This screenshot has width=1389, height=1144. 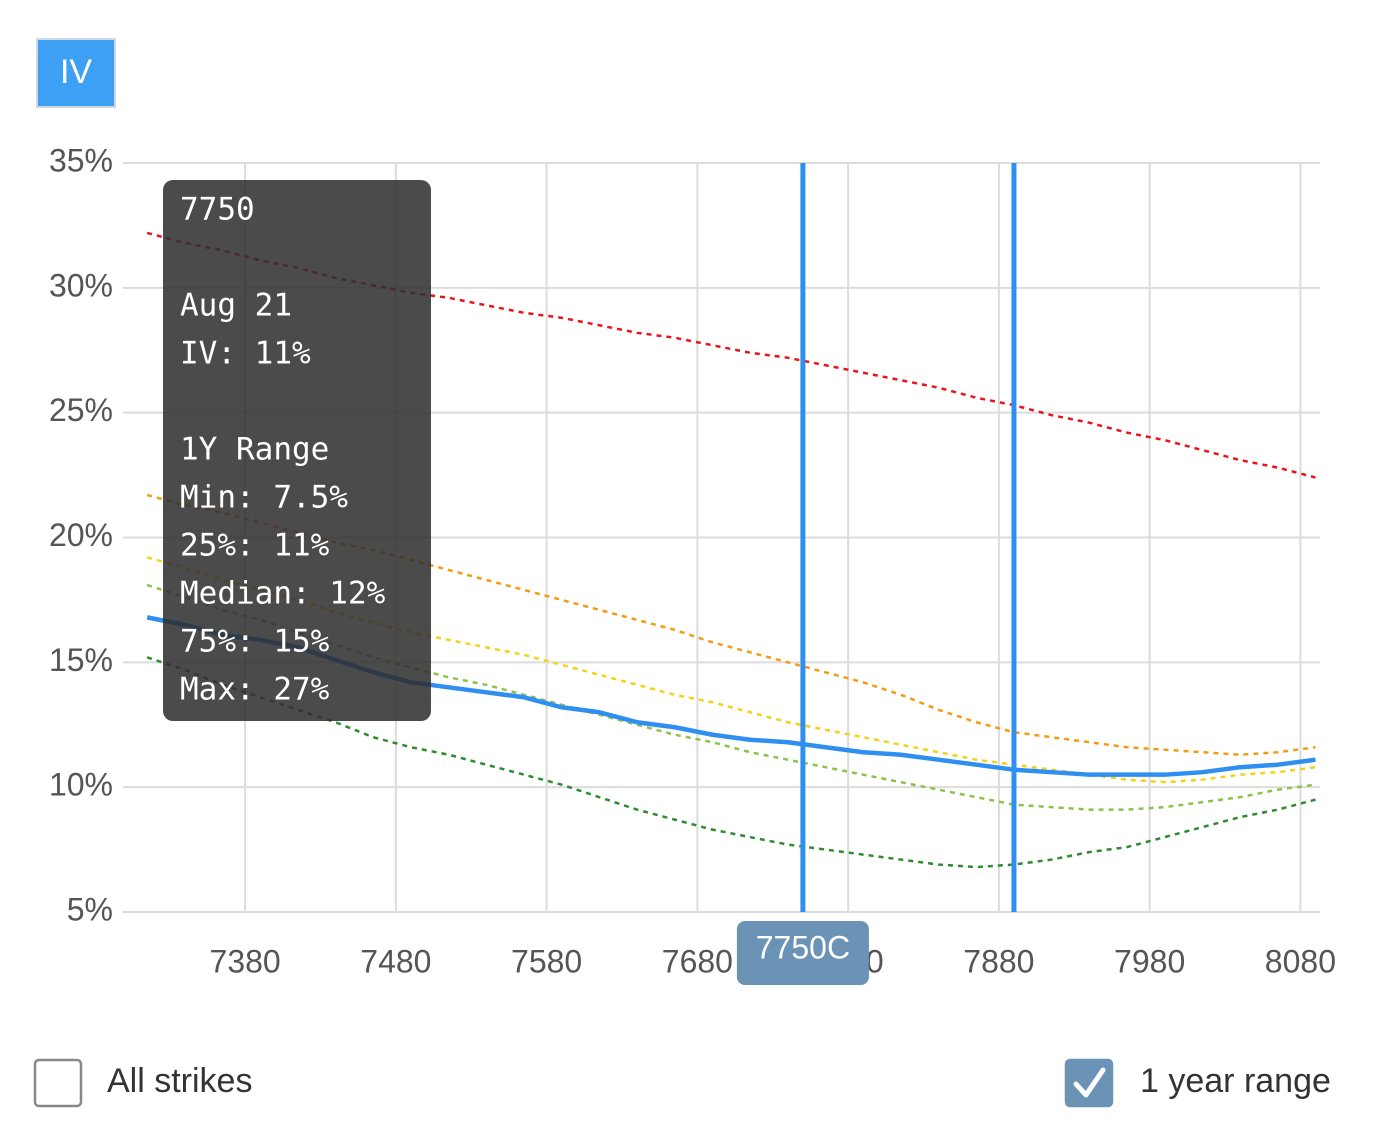 What do you see at coordinates (395, 961) in the screenshot?
I see `x-tick-label: 7480` at bounding box center [395, 961].